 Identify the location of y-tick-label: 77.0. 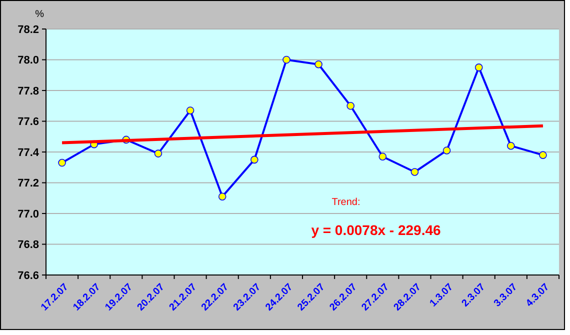
(28, 214).